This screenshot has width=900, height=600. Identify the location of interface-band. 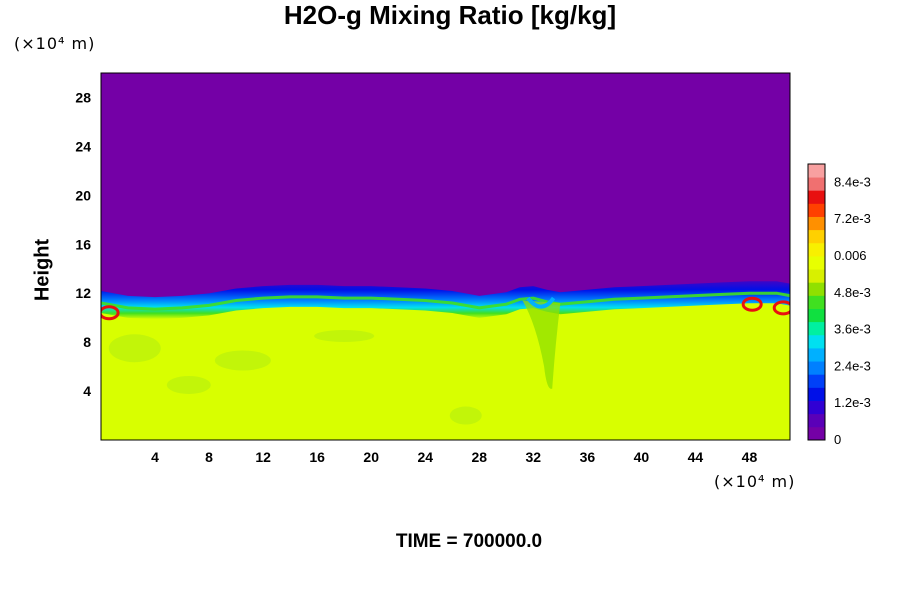
(445, 298).